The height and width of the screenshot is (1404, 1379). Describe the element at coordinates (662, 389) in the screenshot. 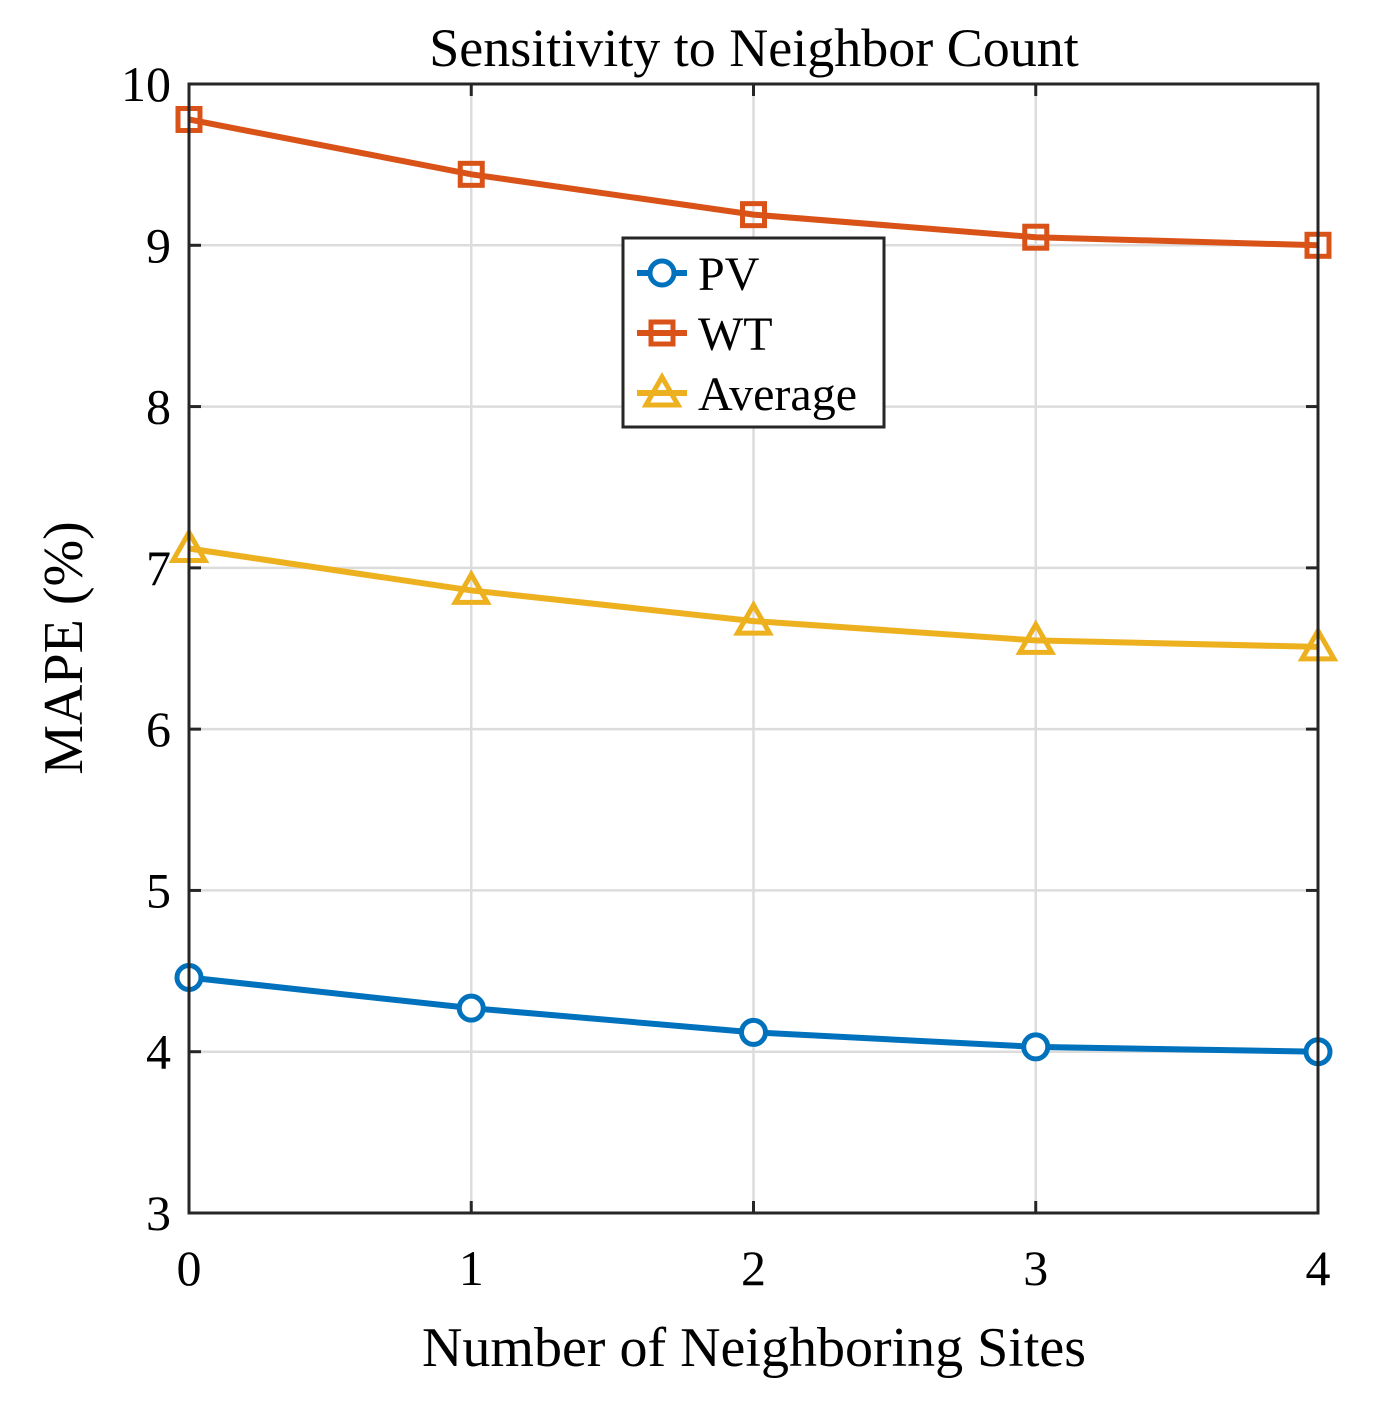

I see `legend-marker-average` at that location.